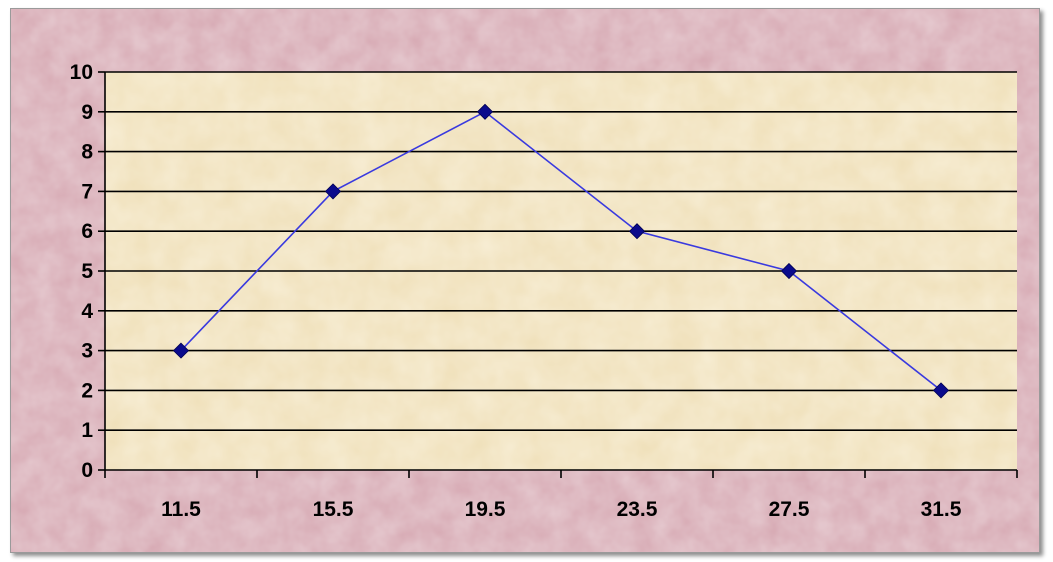 The width and height of the screenshot is (1053, 562). What do you see at coordinates (87, 430) in the screenshot?
I see `y-tick-label-1: 1` at bounding box center [87, 430].